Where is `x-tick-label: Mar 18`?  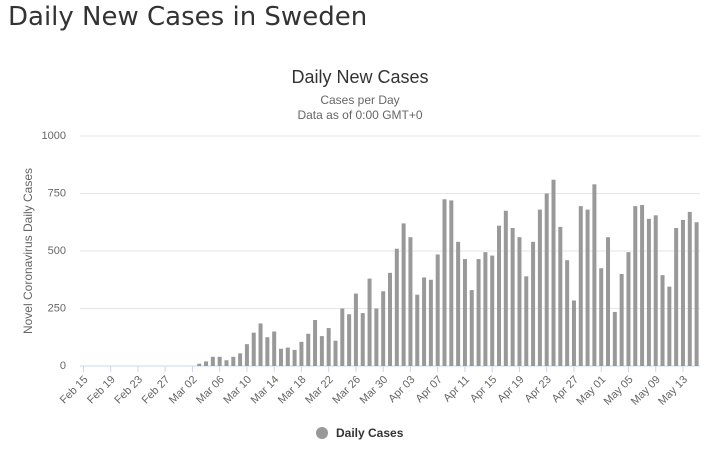
x-tick-label: Mar 18 is located at coordinates (292, 390).